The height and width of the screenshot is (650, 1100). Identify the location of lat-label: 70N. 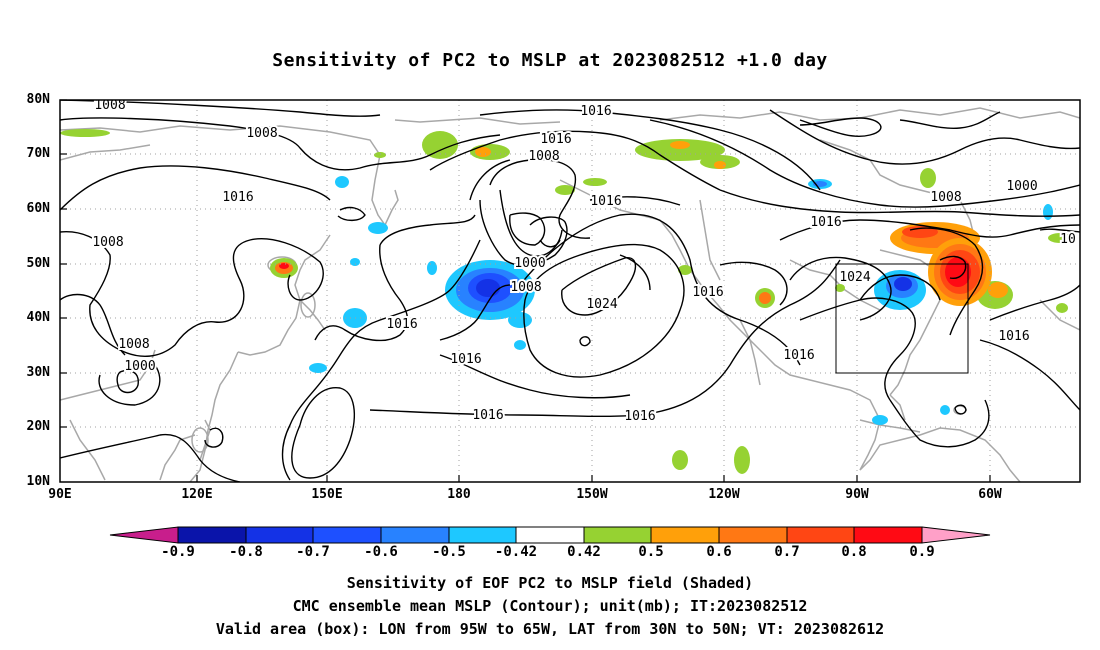
(38, 153).